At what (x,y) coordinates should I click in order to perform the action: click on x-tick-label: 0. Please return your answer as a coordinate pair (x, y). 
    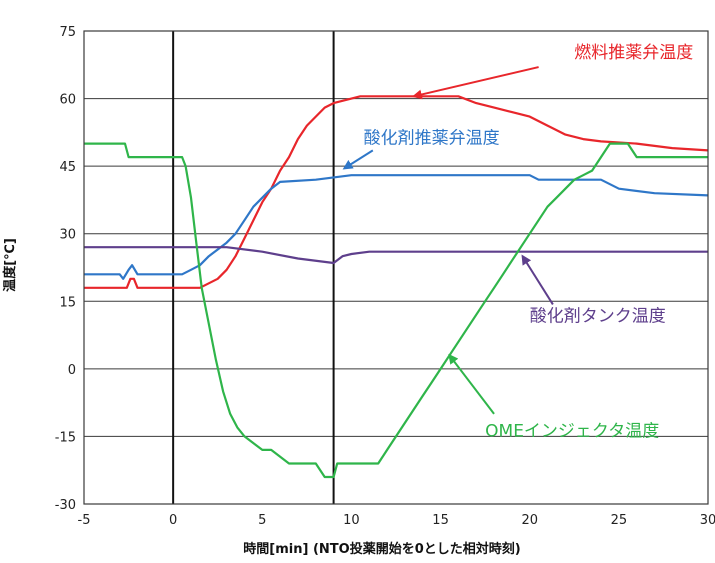
    Looking at the image, I should click on (173, 520).